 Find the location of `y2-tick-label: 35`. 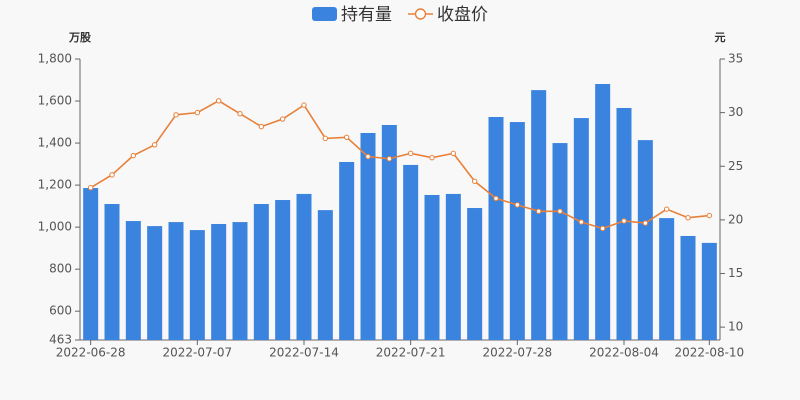

y2-tick-label: 35 is located at coordinates (735, 59).